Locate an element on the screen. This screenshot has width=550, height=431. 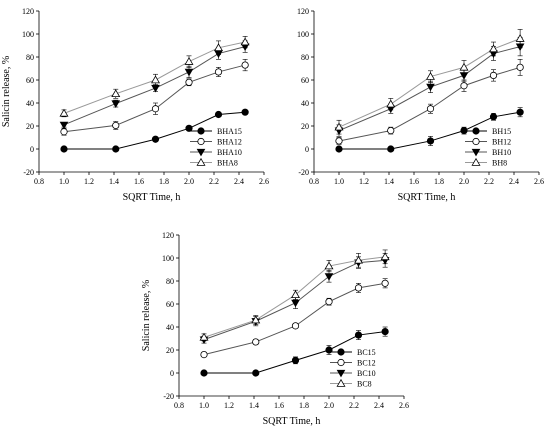
legend-item: BC10 is located at coordinates (353, 373).